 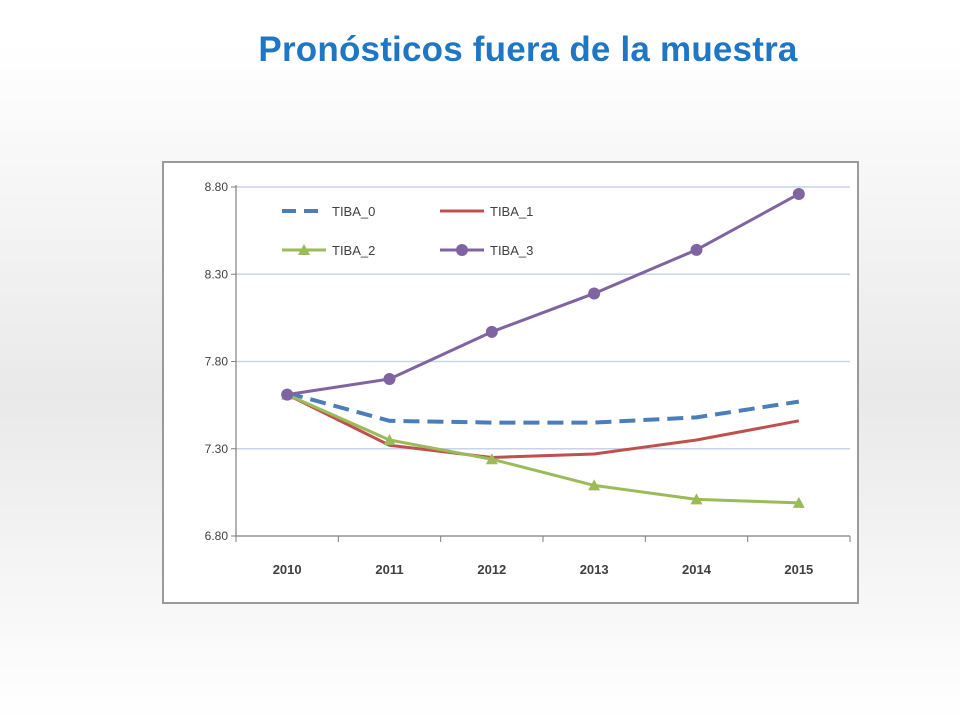 What do you see at coordinates (594, 569) in the screenshot?
I see `x-tick-label: 2013` at bounding box center [594, 569].